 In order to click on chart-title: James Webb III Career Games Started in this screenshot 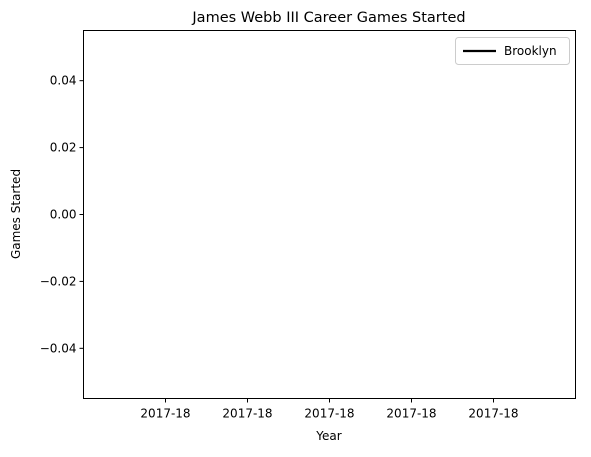, I will do `click(328, 18)`.